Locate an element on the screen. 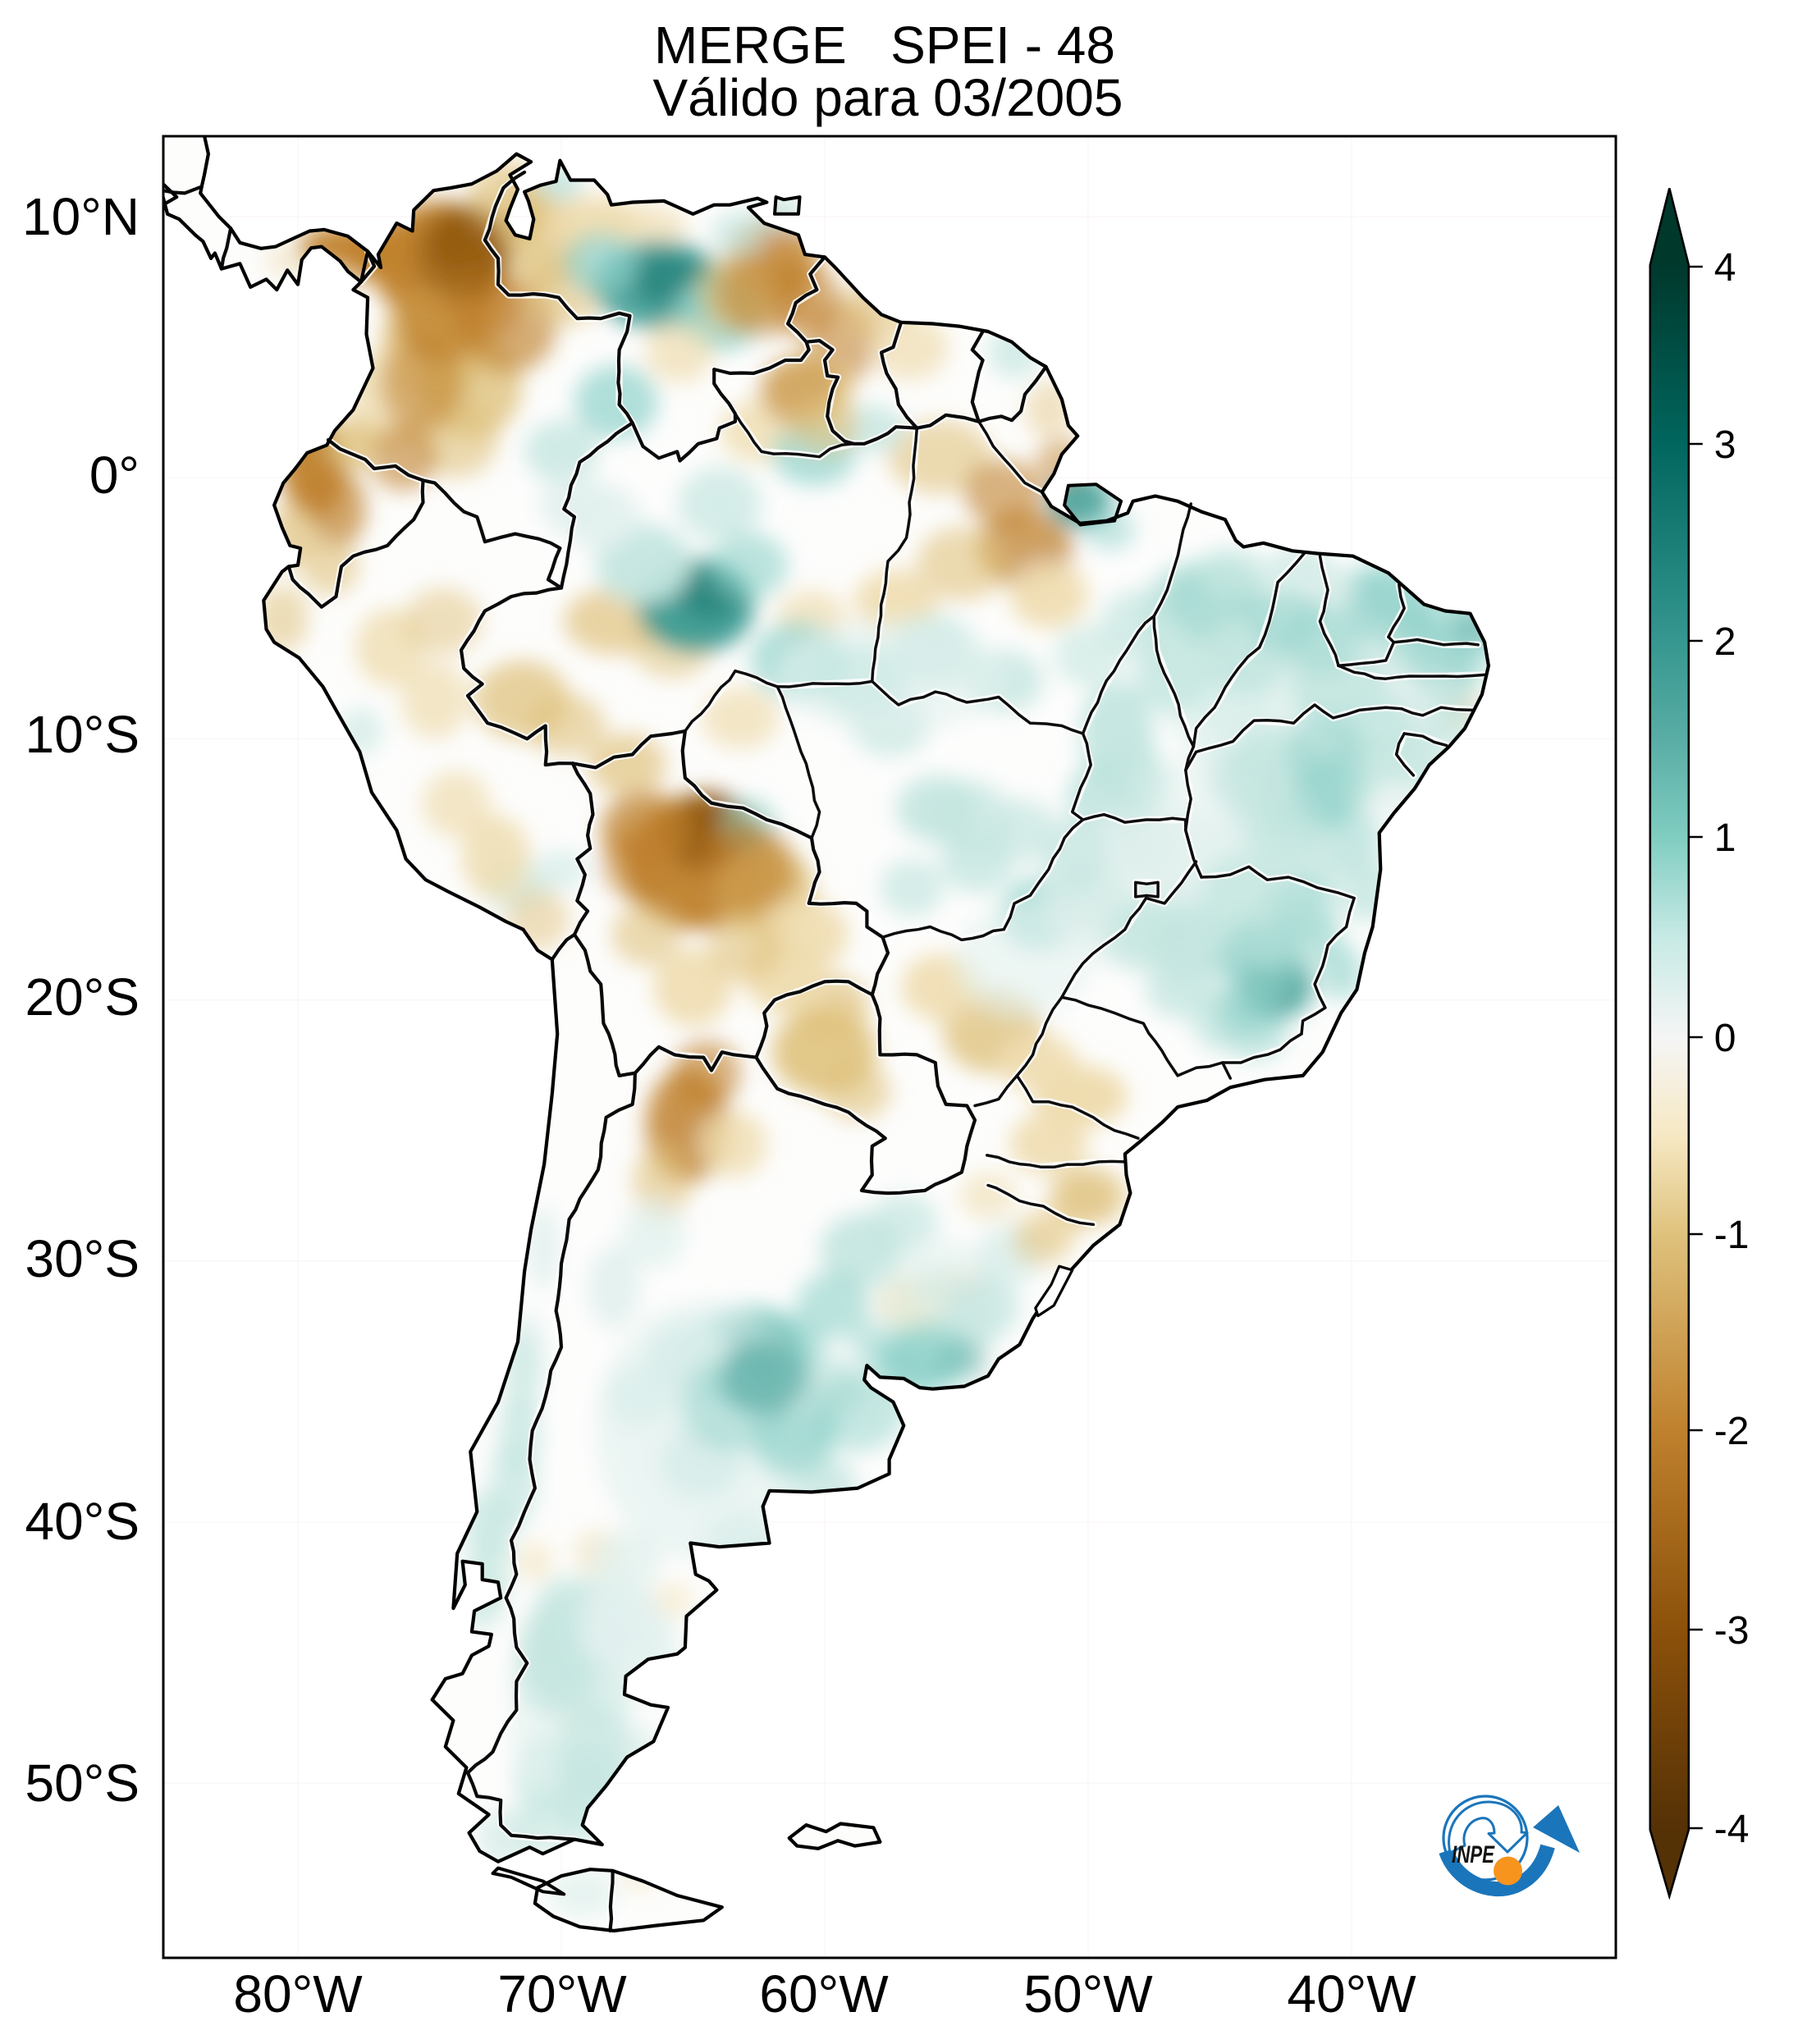 The height and width of the screenshot is (2044, 1798). svg-text: 10°N is located at coordinates (81, 217).